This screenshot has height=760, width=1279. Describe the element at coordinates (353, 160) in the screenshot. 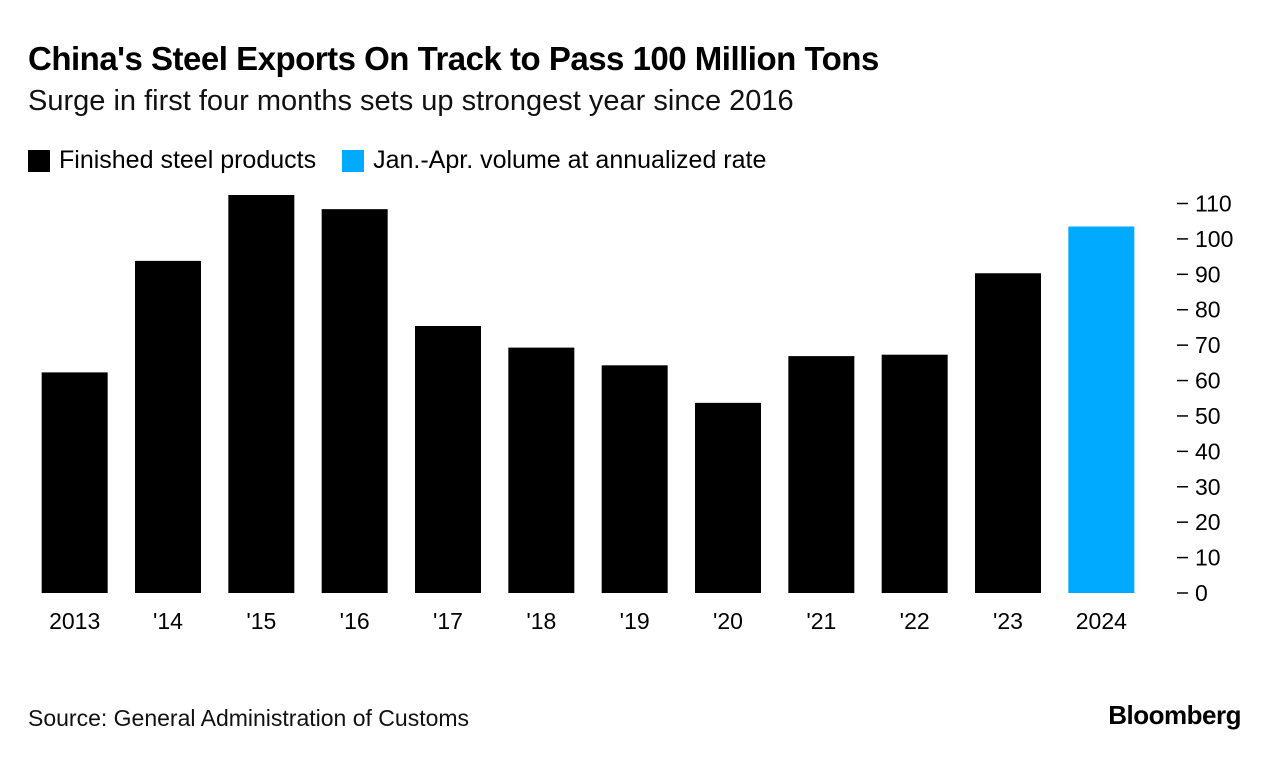

I see `legend-swatch-blue` at that location.